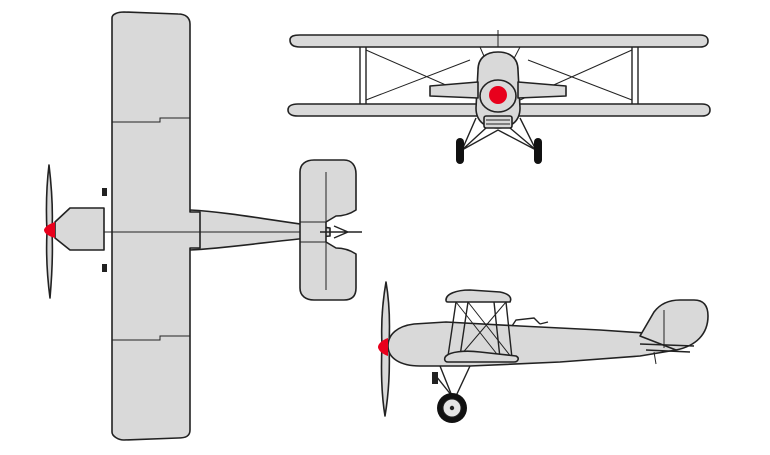 This screenshot has width=770, height=455. What do you see at coordinates (533, 344) in the screenshot?
I see `side-fuselage-icon` at bounding box center [533, 344].